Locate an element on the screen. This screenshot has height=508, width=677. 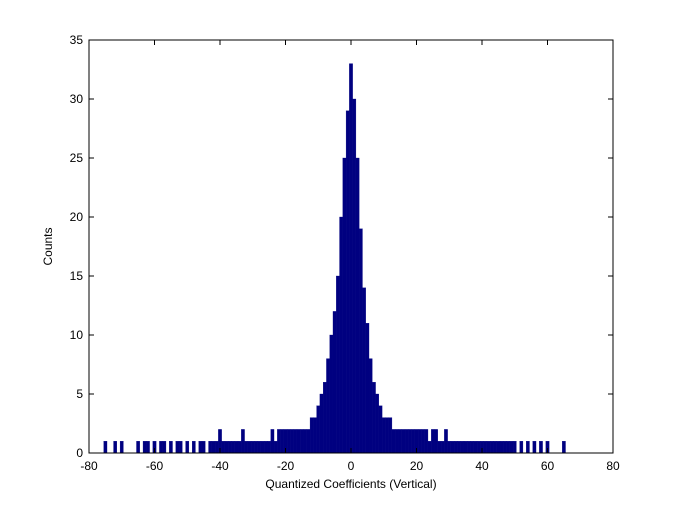
x-tick-label: 20 is located at coordinates (417, 466).